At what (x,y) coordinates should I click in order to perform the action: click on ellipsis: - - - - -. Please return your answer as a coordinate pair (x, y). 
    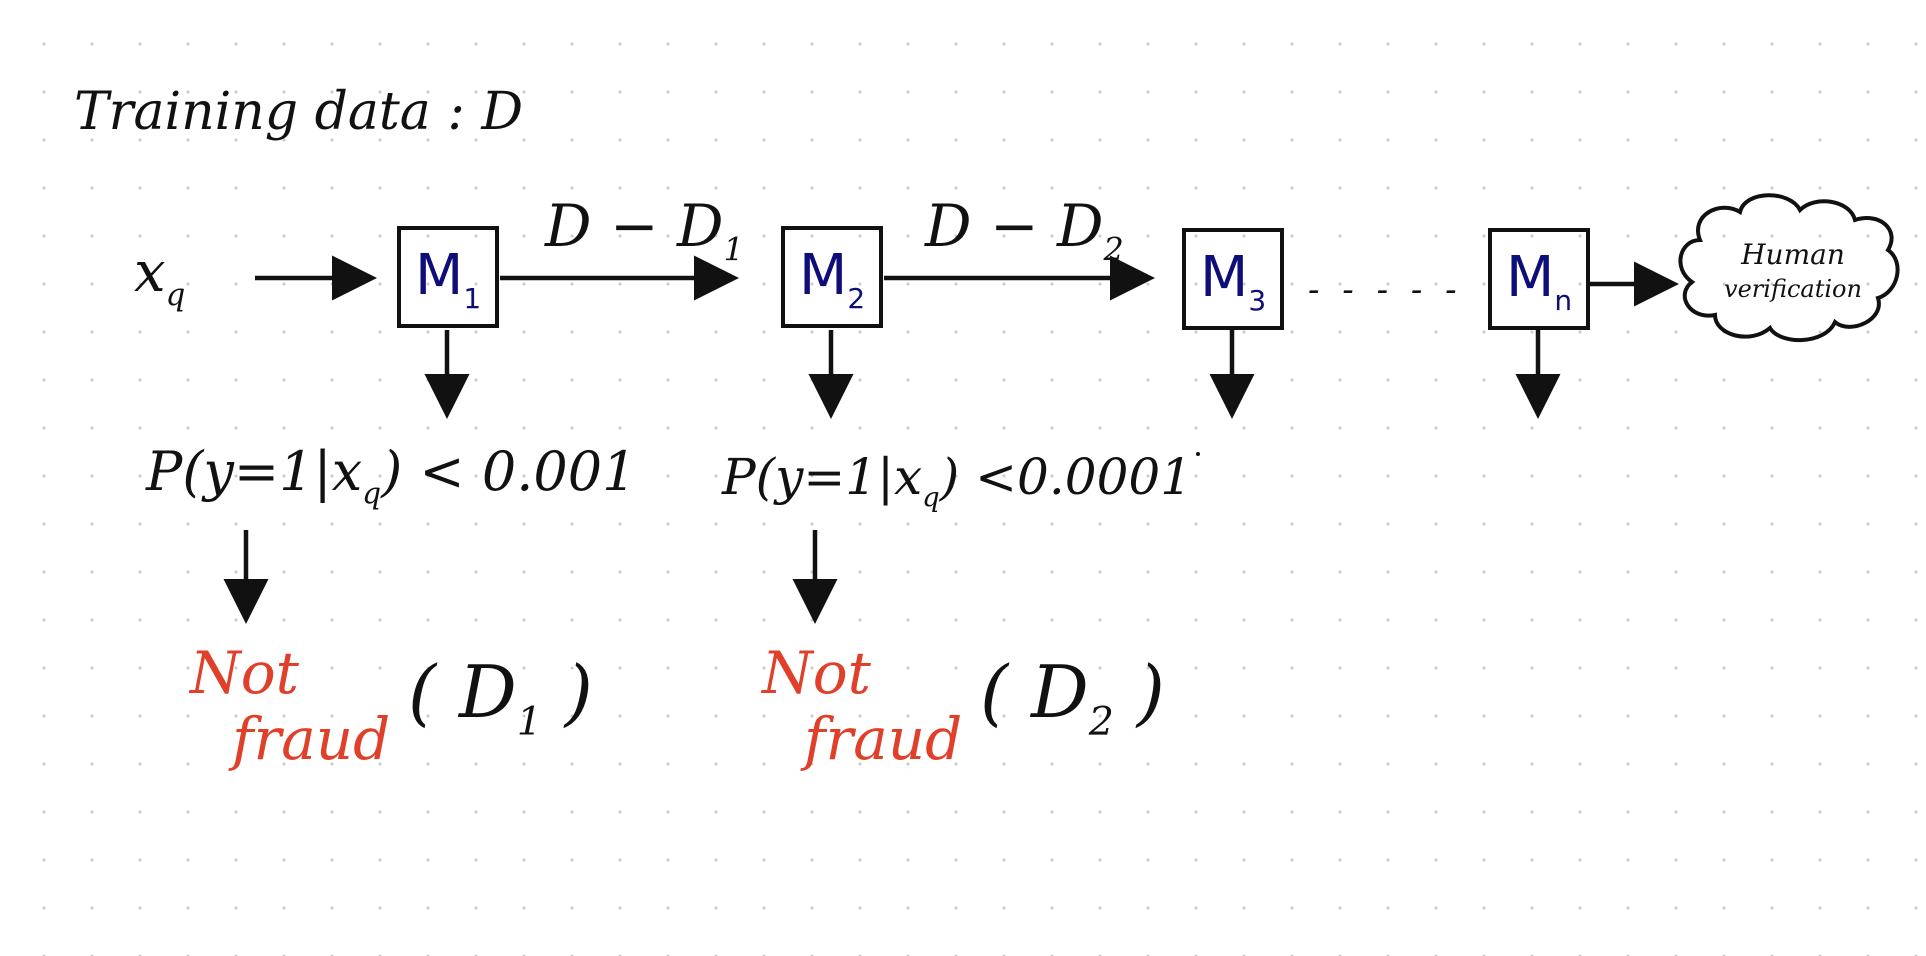
    Looking at the image, I should click on (1385, 290).